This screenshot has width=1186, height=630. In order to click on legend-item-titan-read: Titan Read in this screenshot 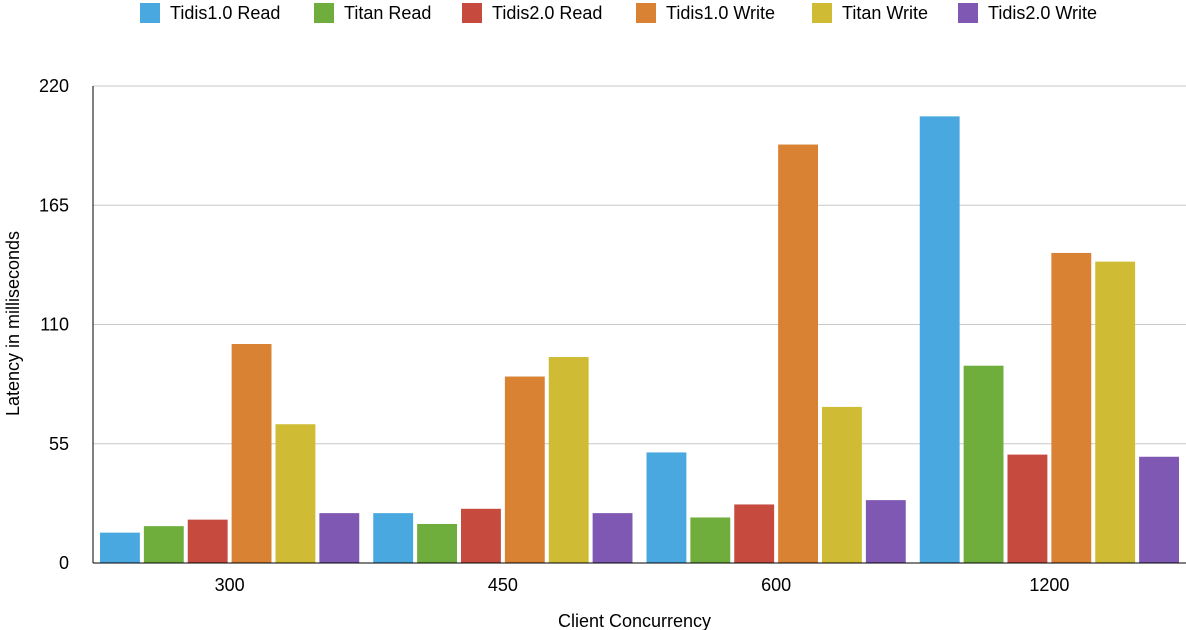, I will do `click(372, 13)`.